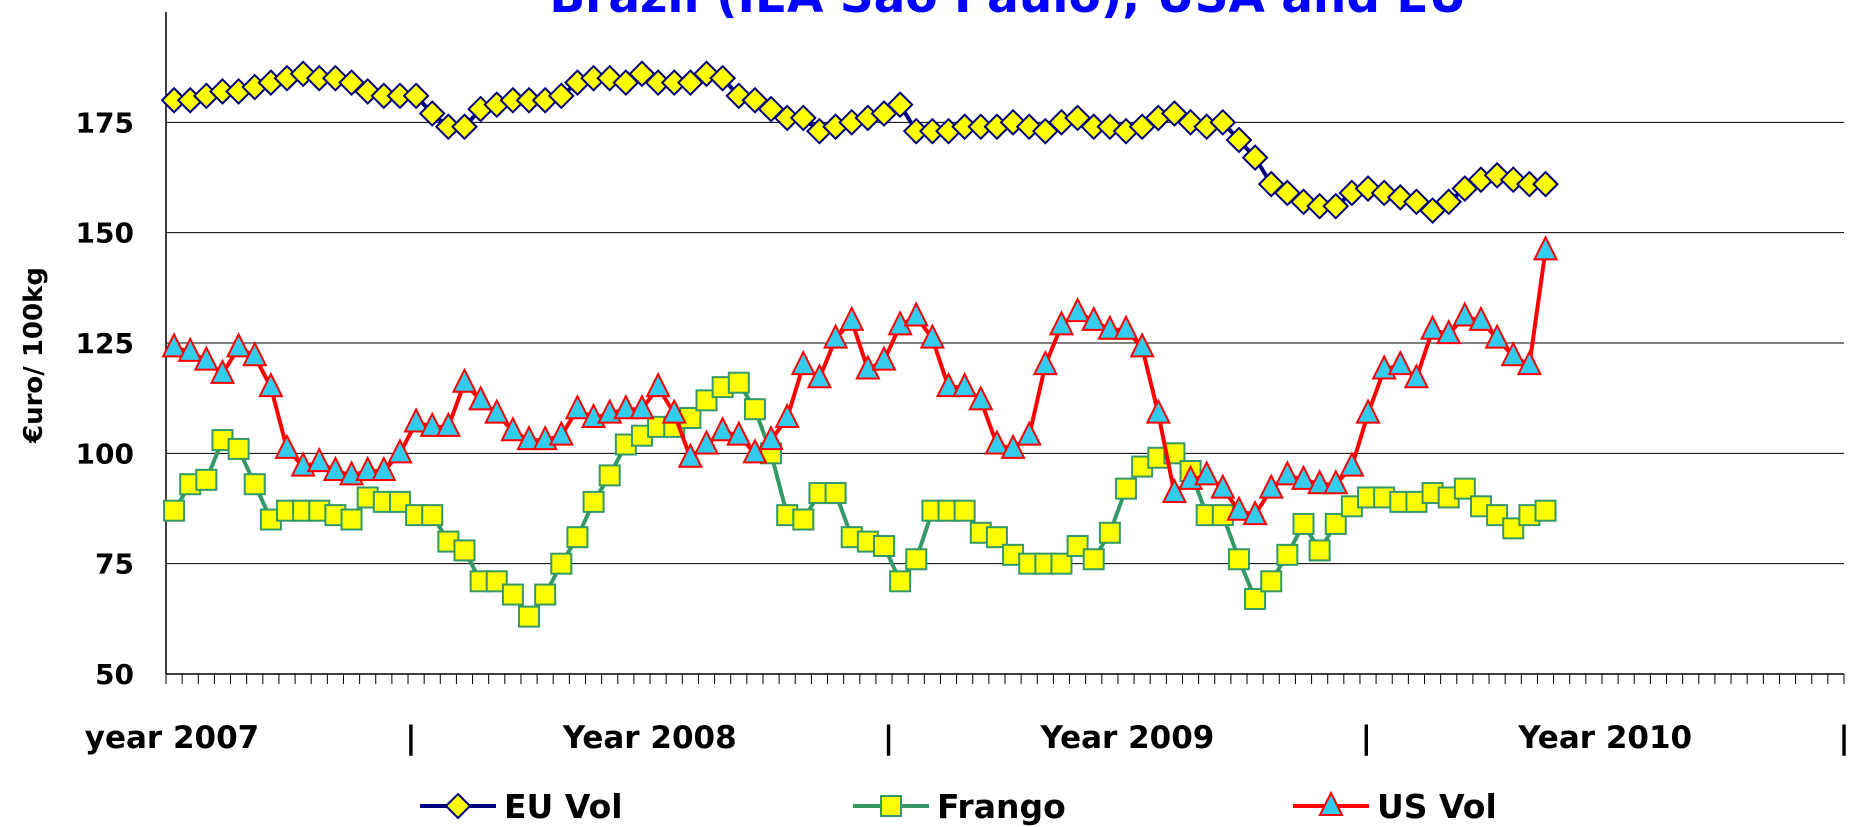 This screenshot has height=827, width=1857. Describe the element at coordinates (1395, 806) in the screenshot. I see `legend-item: US Vol` at that location.